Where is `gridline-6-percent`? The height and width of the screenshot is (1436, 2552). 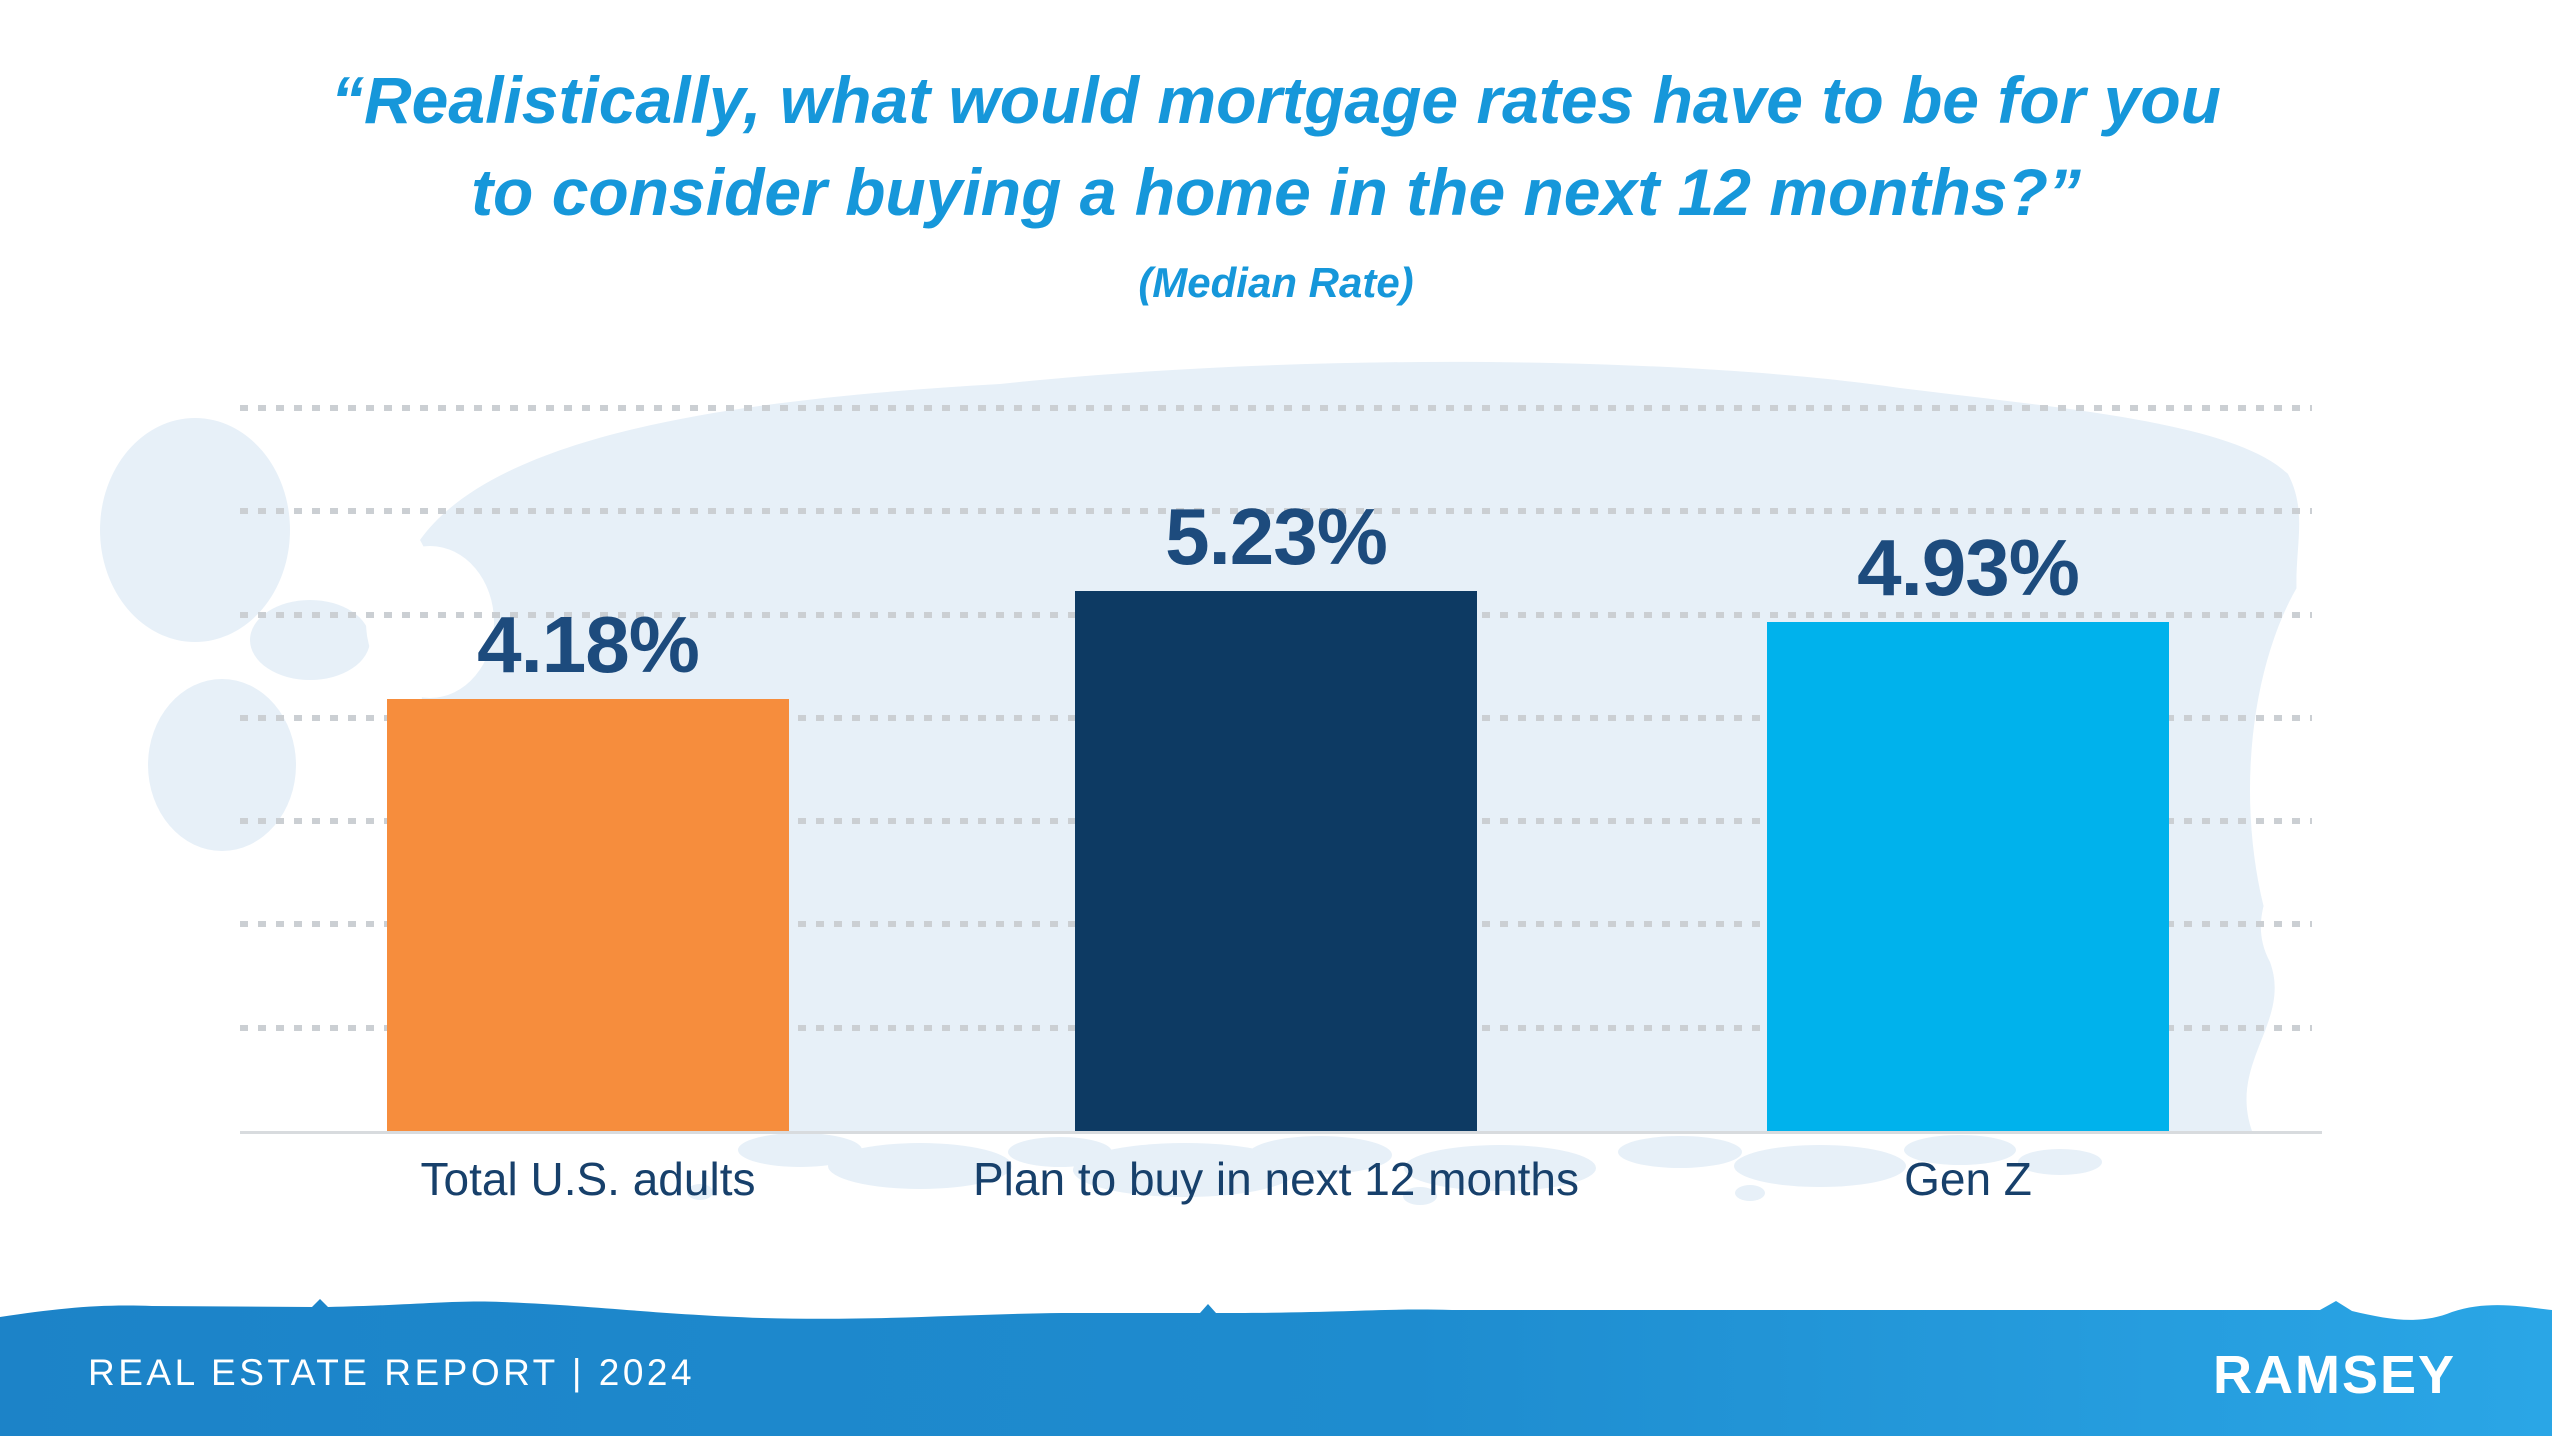 gridline-6-percent is located at coordinates (1276, 511).